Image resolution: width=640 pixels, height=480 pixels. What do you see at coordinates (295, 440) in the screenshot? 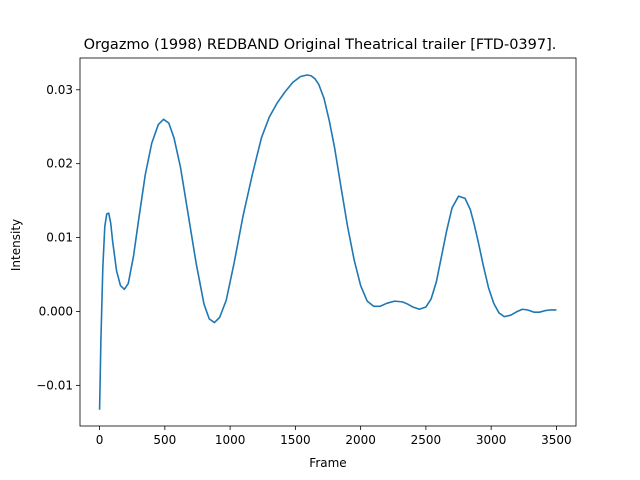
I see `x-tick-label: 1500` at bounding box center [295, 440].